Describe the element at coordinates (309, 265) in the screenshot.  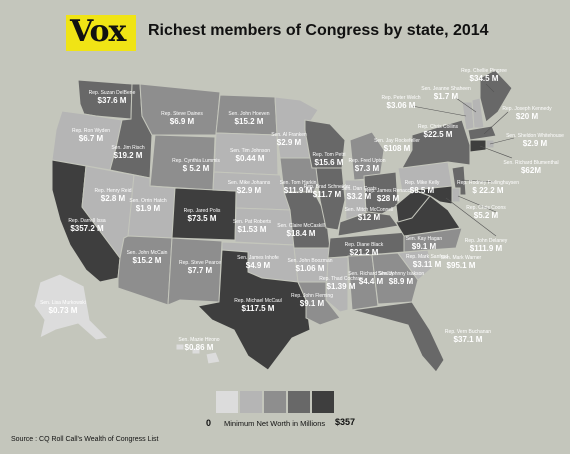
I see `state-label: Sen. John Boozman $1.06 M` at that location.